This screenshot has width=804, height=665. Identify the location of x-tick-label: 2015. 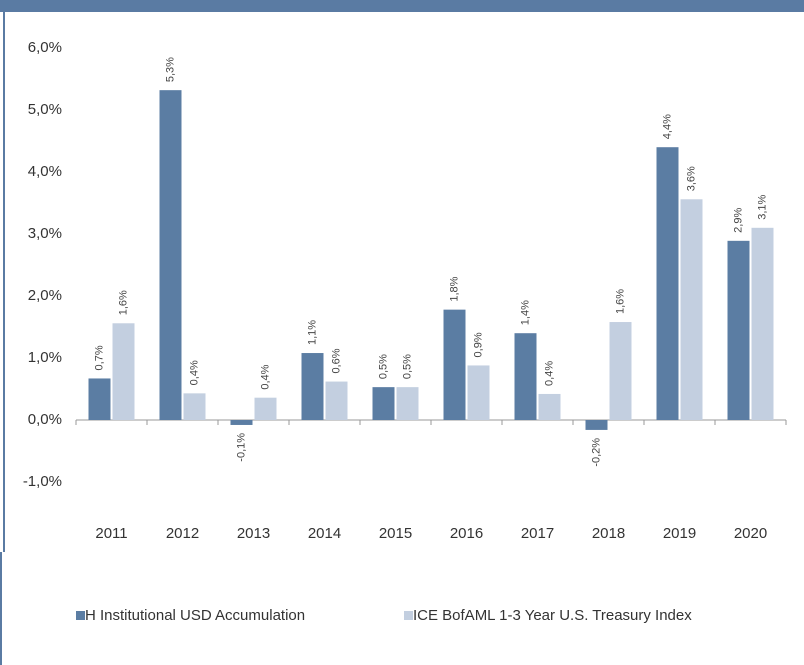
(395, 533).